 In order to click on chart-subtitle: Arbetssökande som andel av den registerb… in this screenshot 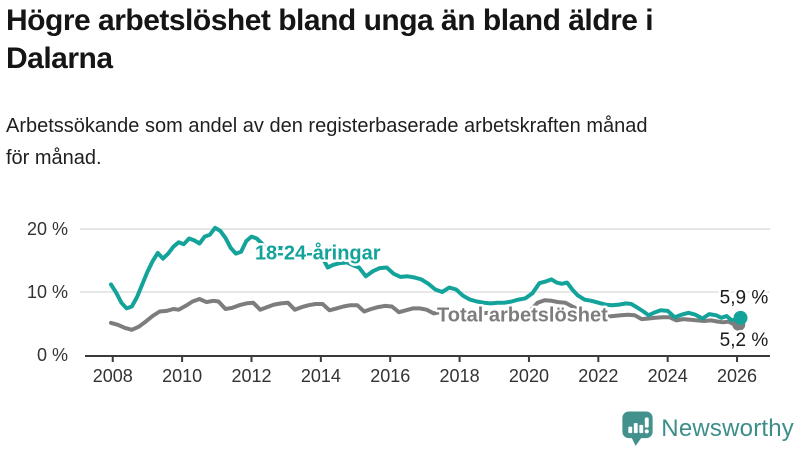, I will do `click(401, 142)`.